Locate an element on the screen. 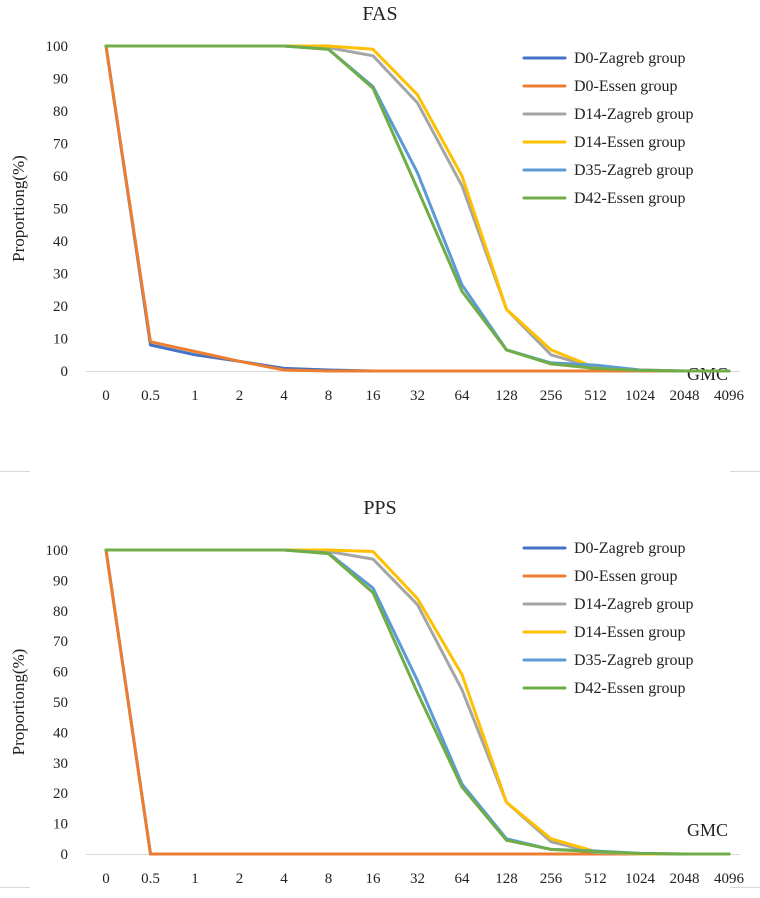 This screenshot has width=760, height=898. chart-title: PPS is located at coordinates (379, 508).